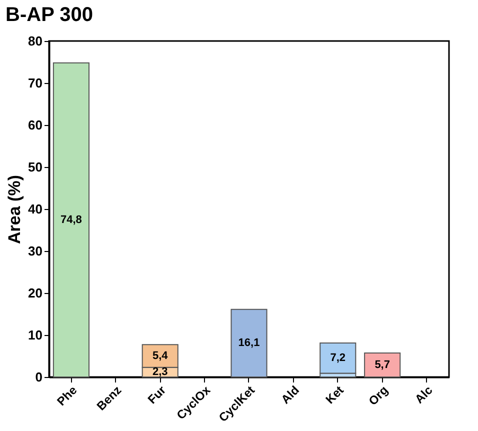 Image resolution: width=478 pixels, height=431 pixels. What do you see at coordinates (35, 41) in the screenshot?
I see `y-tick-label: 80` at bounding box center [35, 41].